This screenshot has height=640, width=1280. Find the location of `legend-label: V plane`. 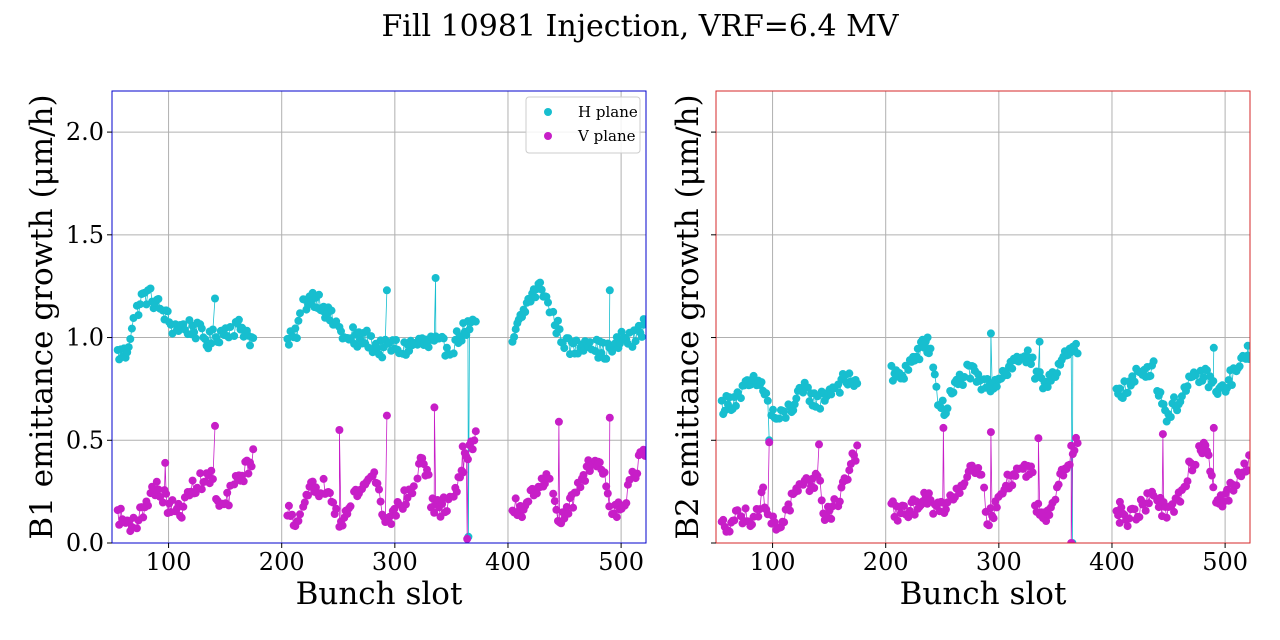

legend-label: V plane is located at coordinates (606, 136).